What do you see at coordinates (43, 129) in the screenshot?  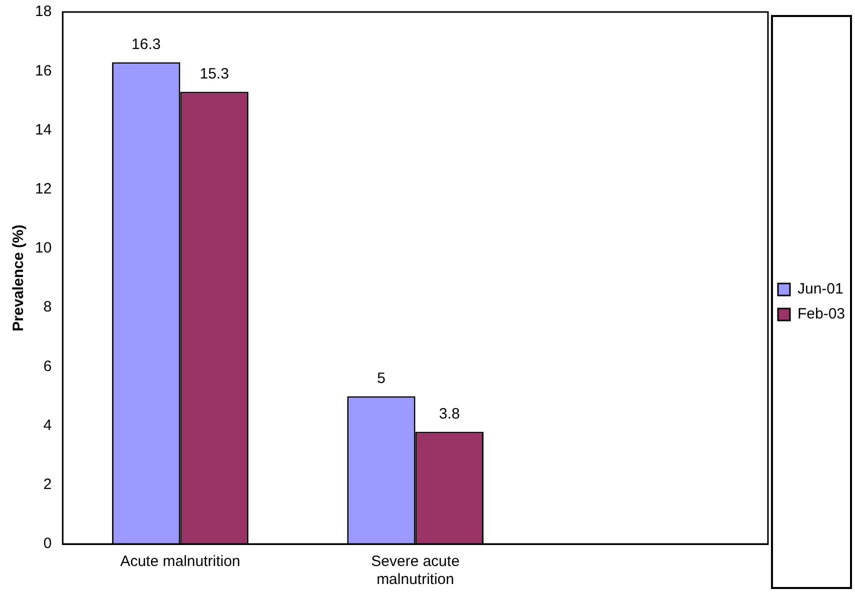 I see `y-tick-label: 14` at bounding box center [43, 129].